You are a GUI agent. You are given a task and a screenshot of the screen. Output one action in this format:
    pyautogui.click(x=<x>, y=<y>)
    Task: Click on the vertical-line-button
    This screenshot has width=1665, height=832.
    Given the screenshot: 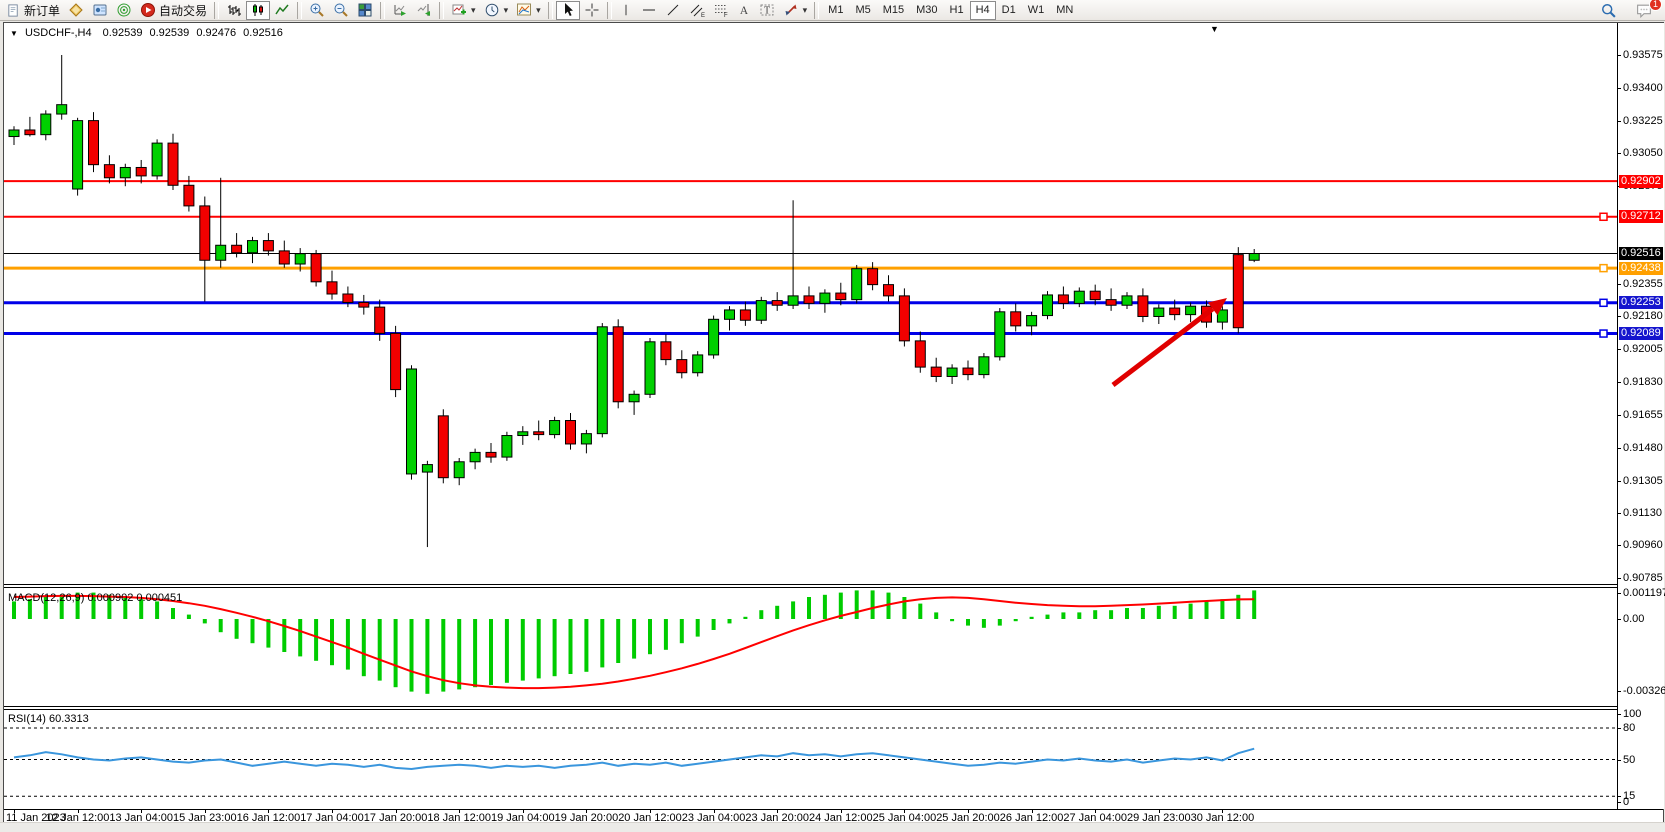 What is the action you would take?
    pyautogui.click(x=626, y=10)
    